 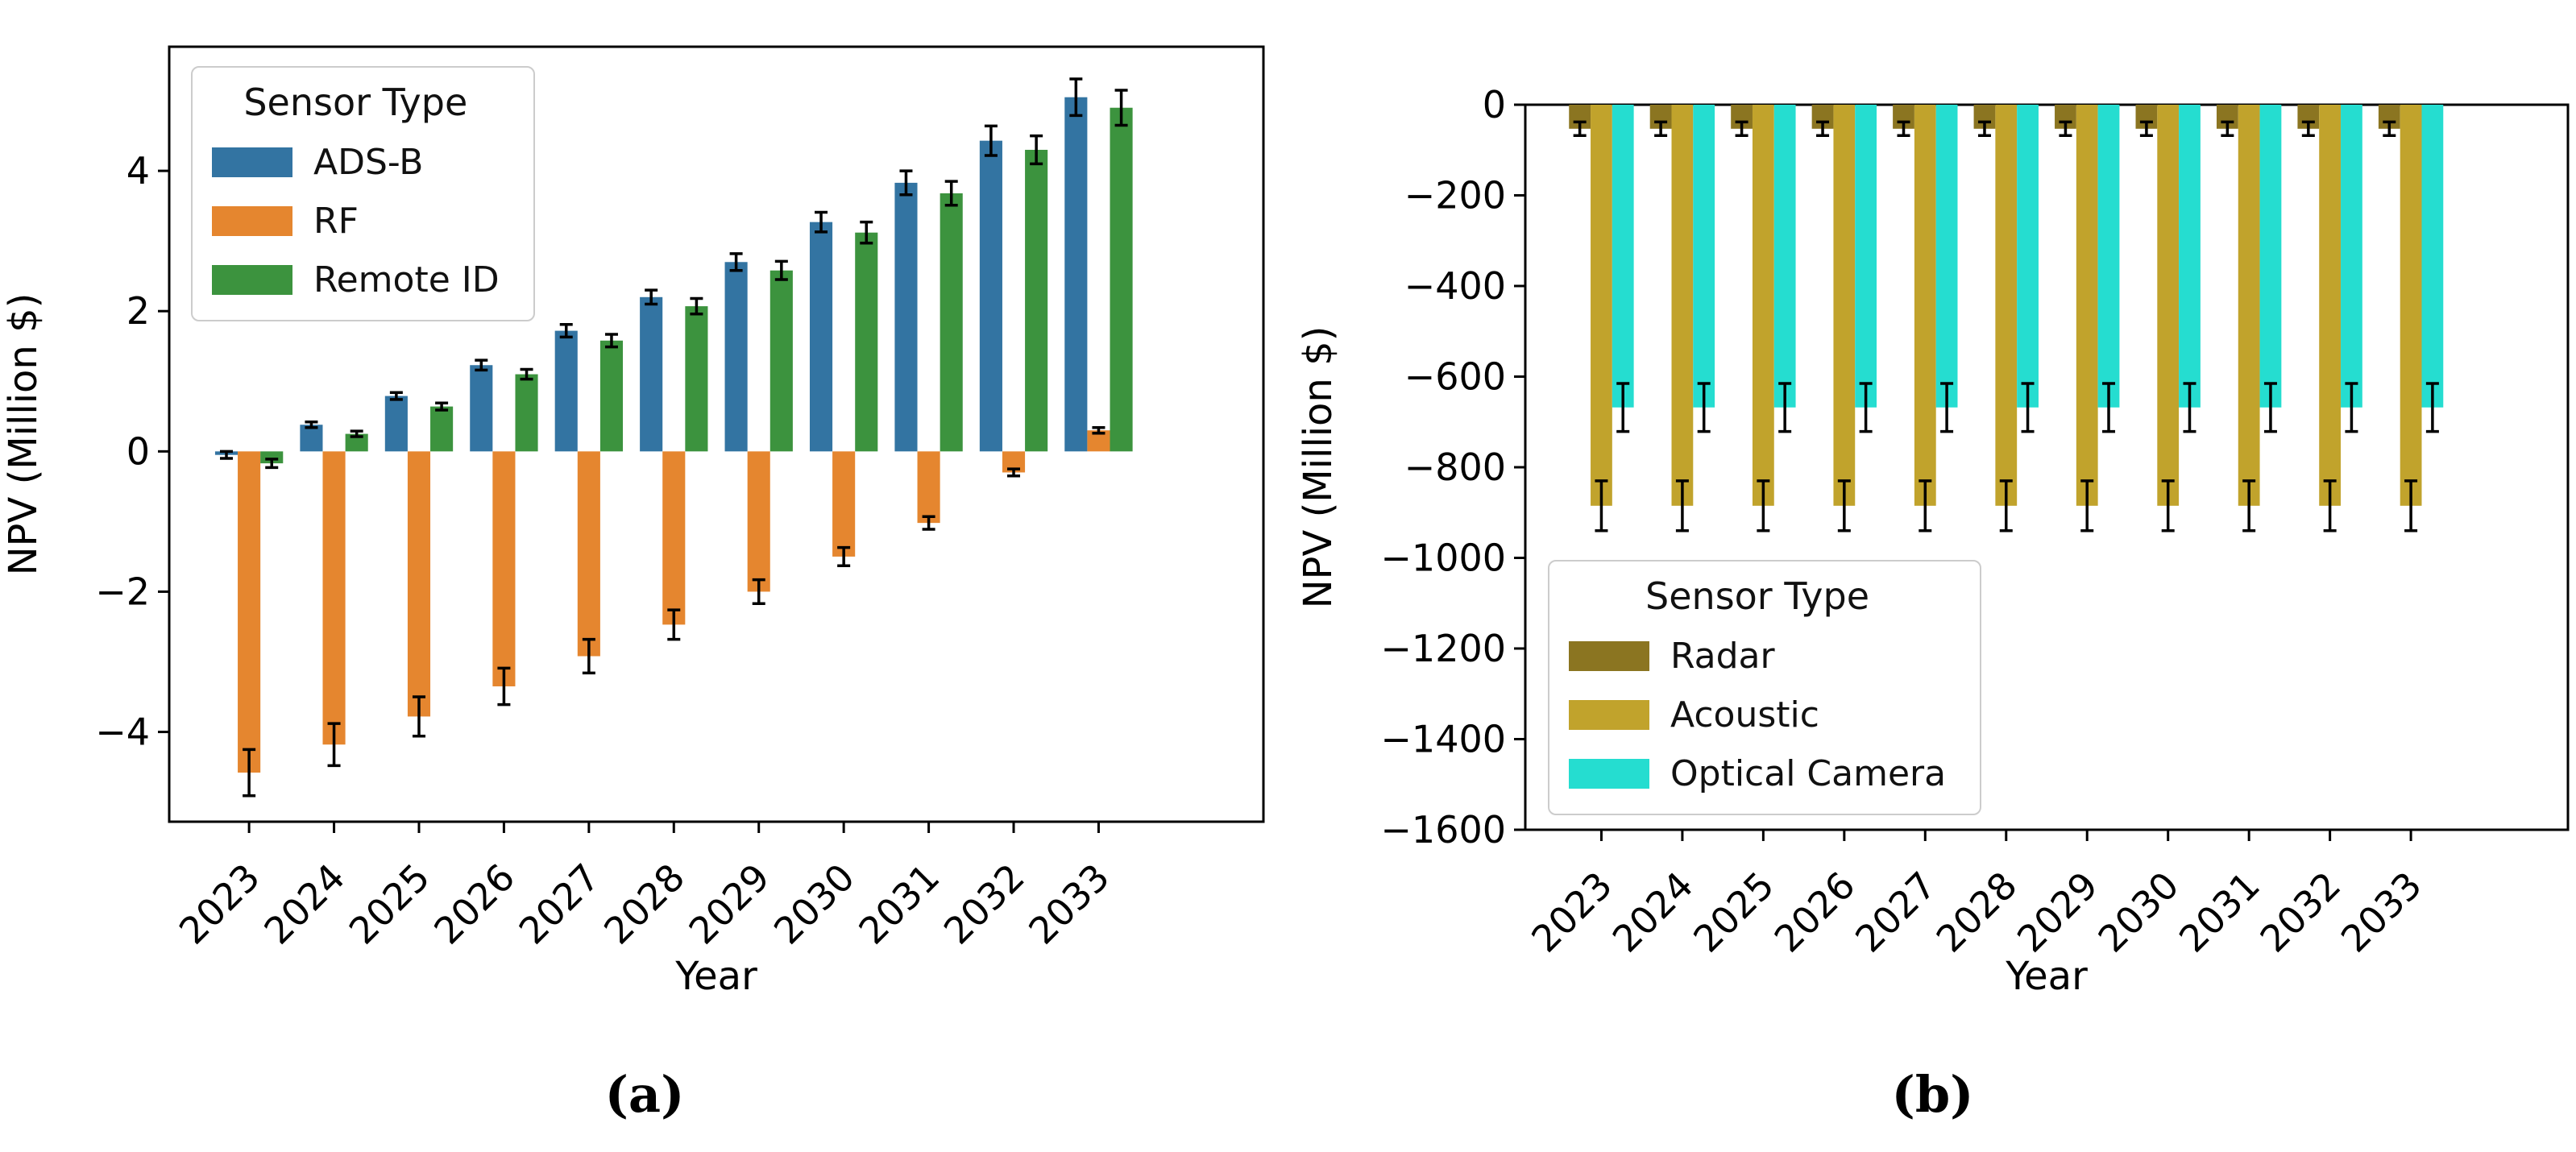 I want to click on bar-a-Remote ID-2030, so click(x=866, y=342).